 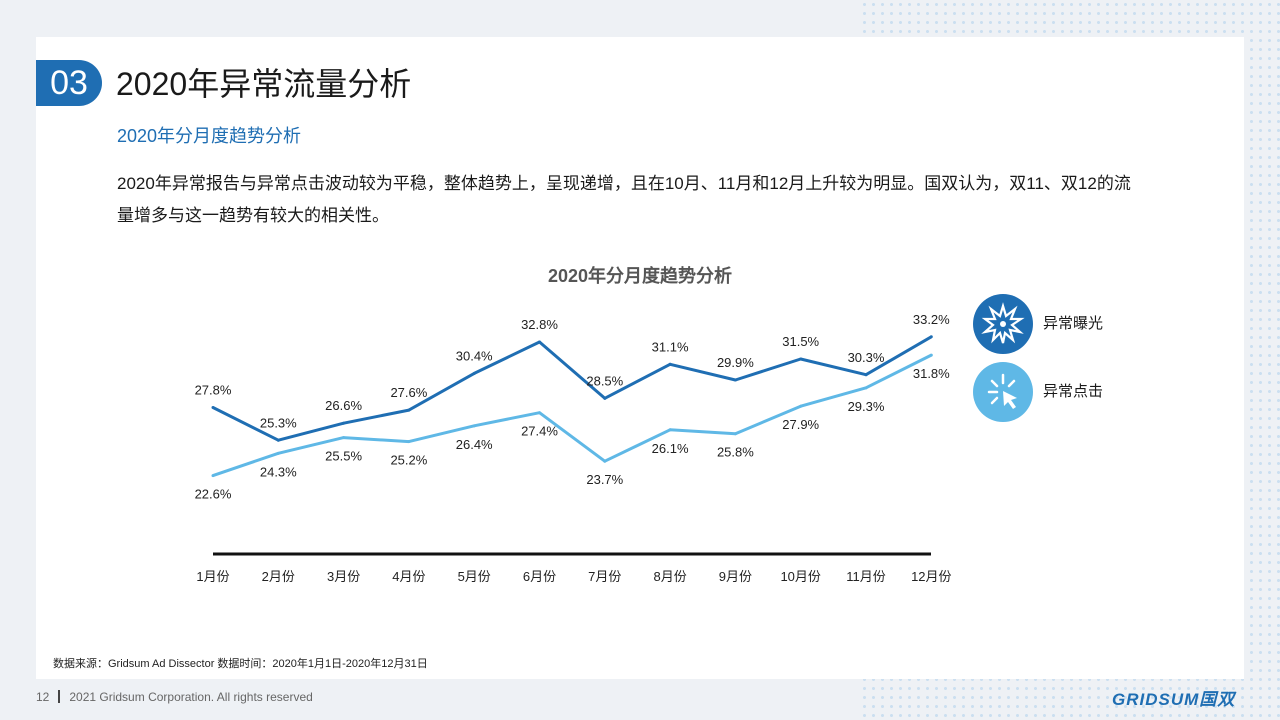 I want to click on x-tick-label: 11月份, so click(x=866, y=576).